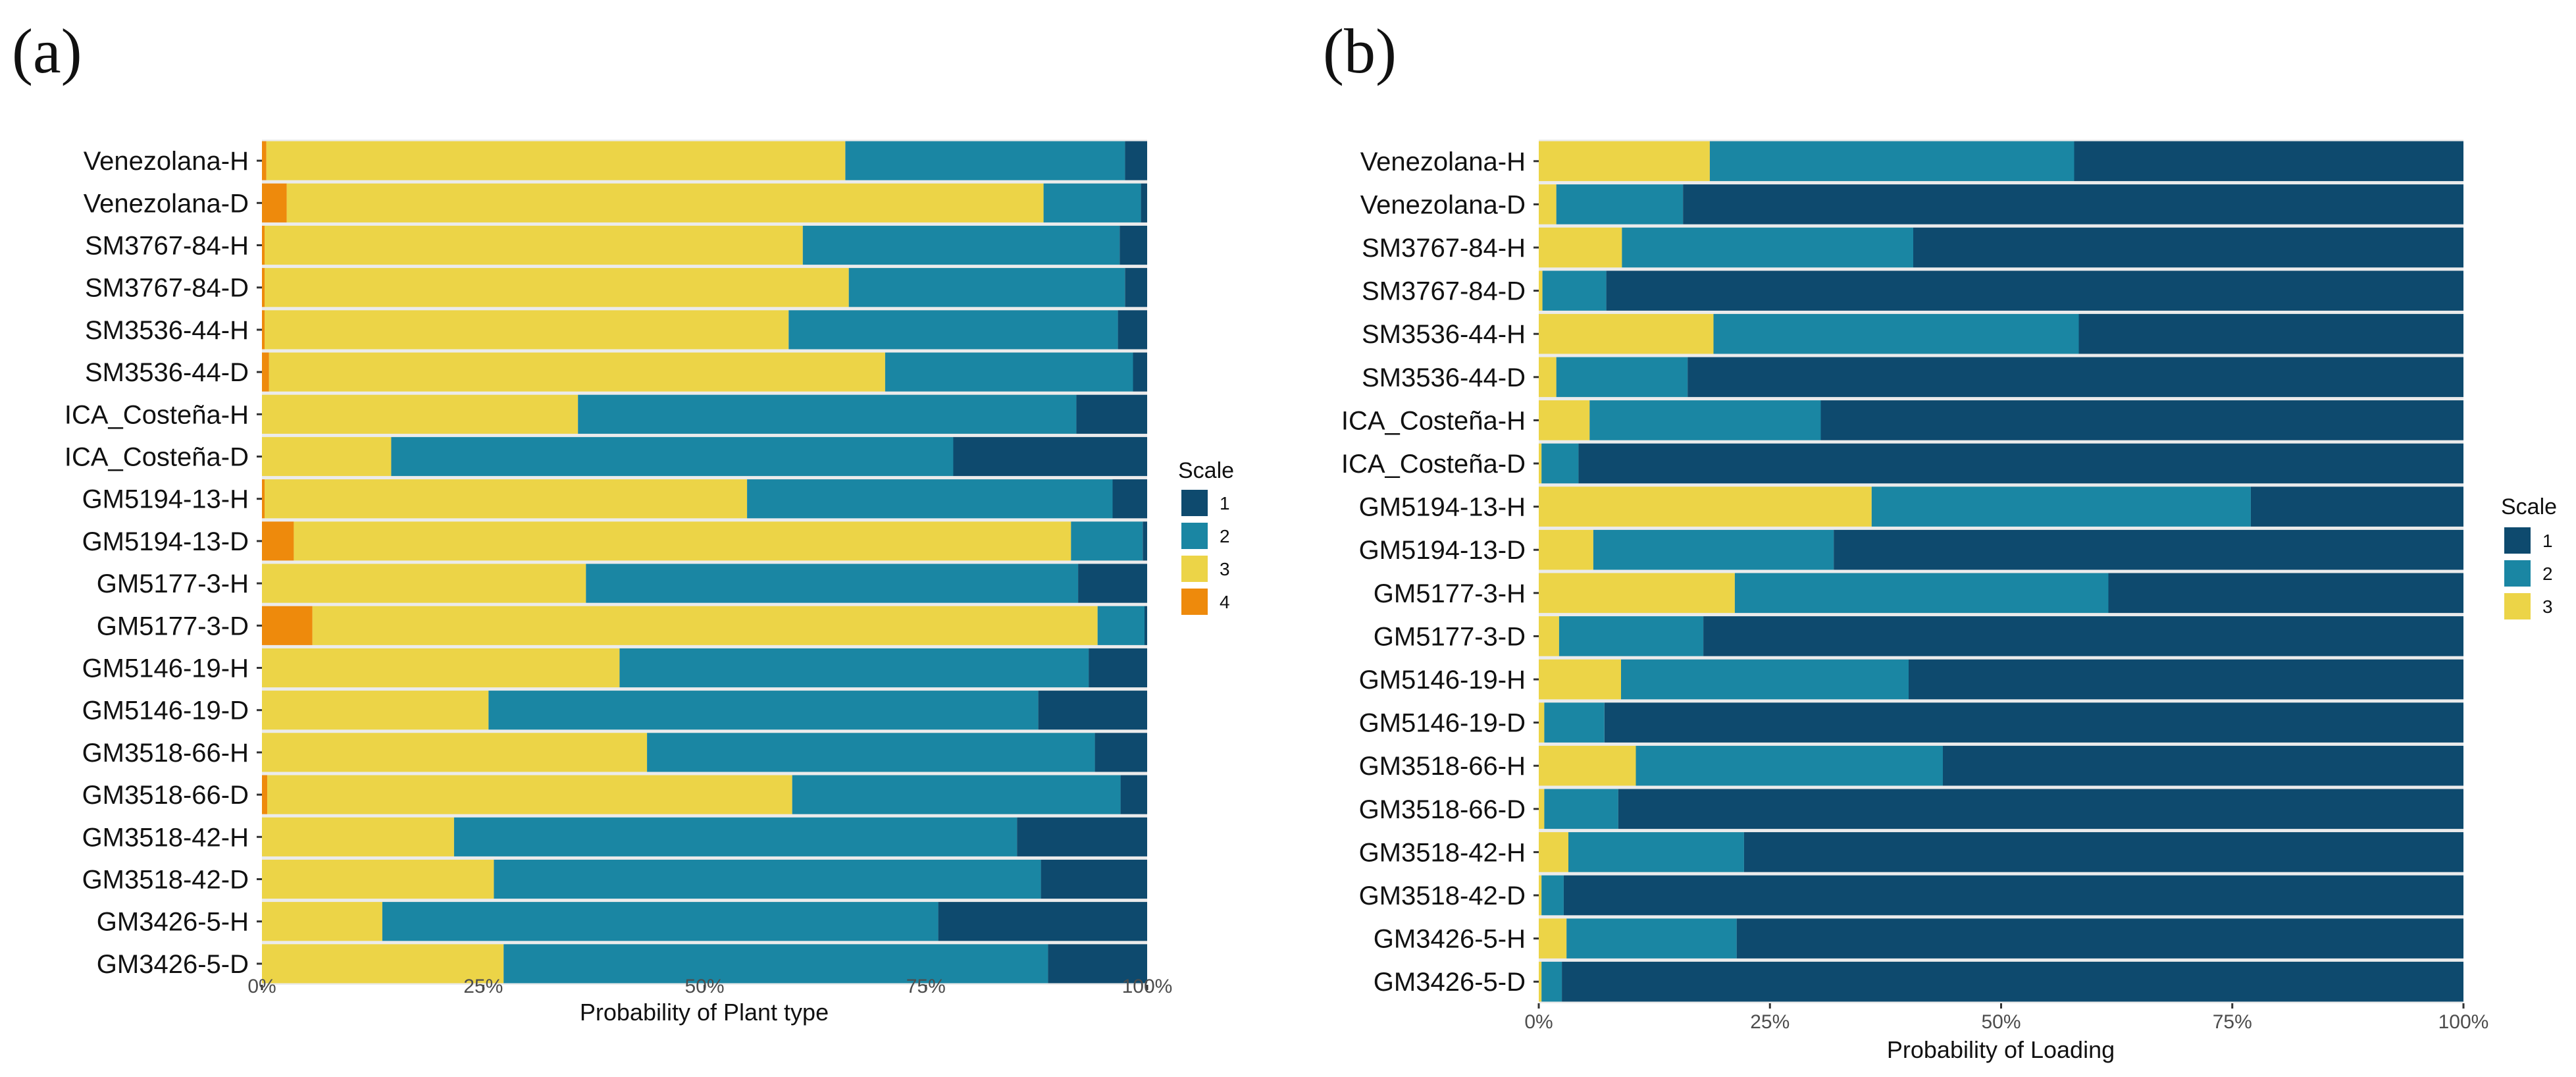 The image size is (2576, 1077). I want to click on legend-entry-label: 2, so click(2547, 574).